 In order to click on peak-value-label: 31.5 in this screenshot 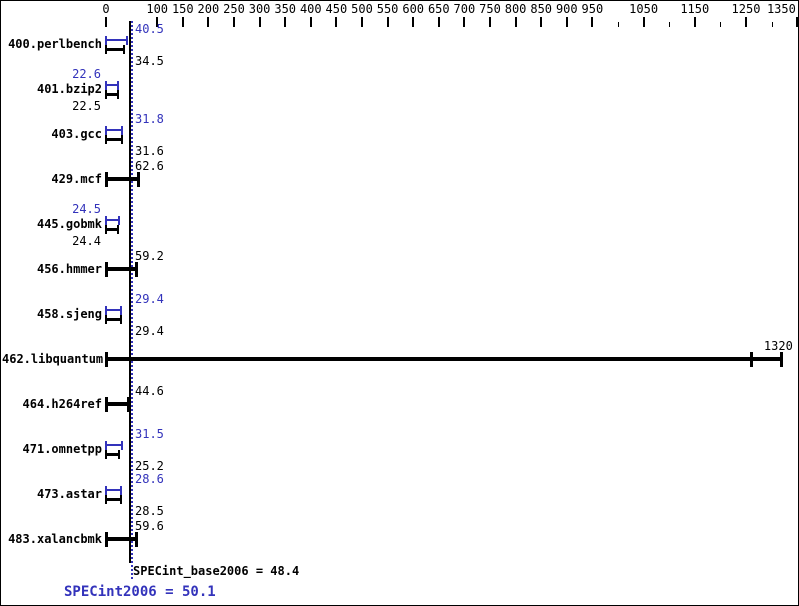, I will do `click(149, 434)`.